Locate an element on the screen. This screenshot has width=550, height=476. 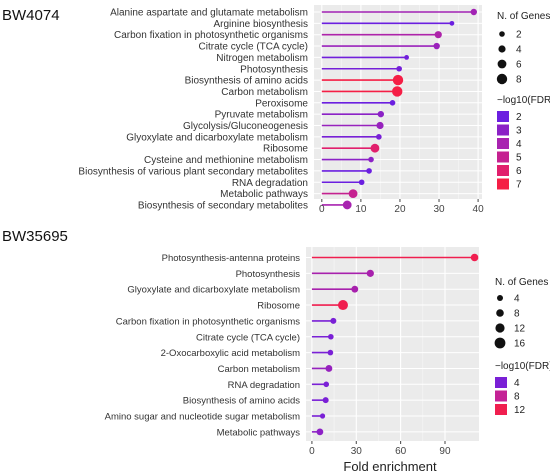
x-axis-title: Fold enrichment is located at coordinates (390, 466).